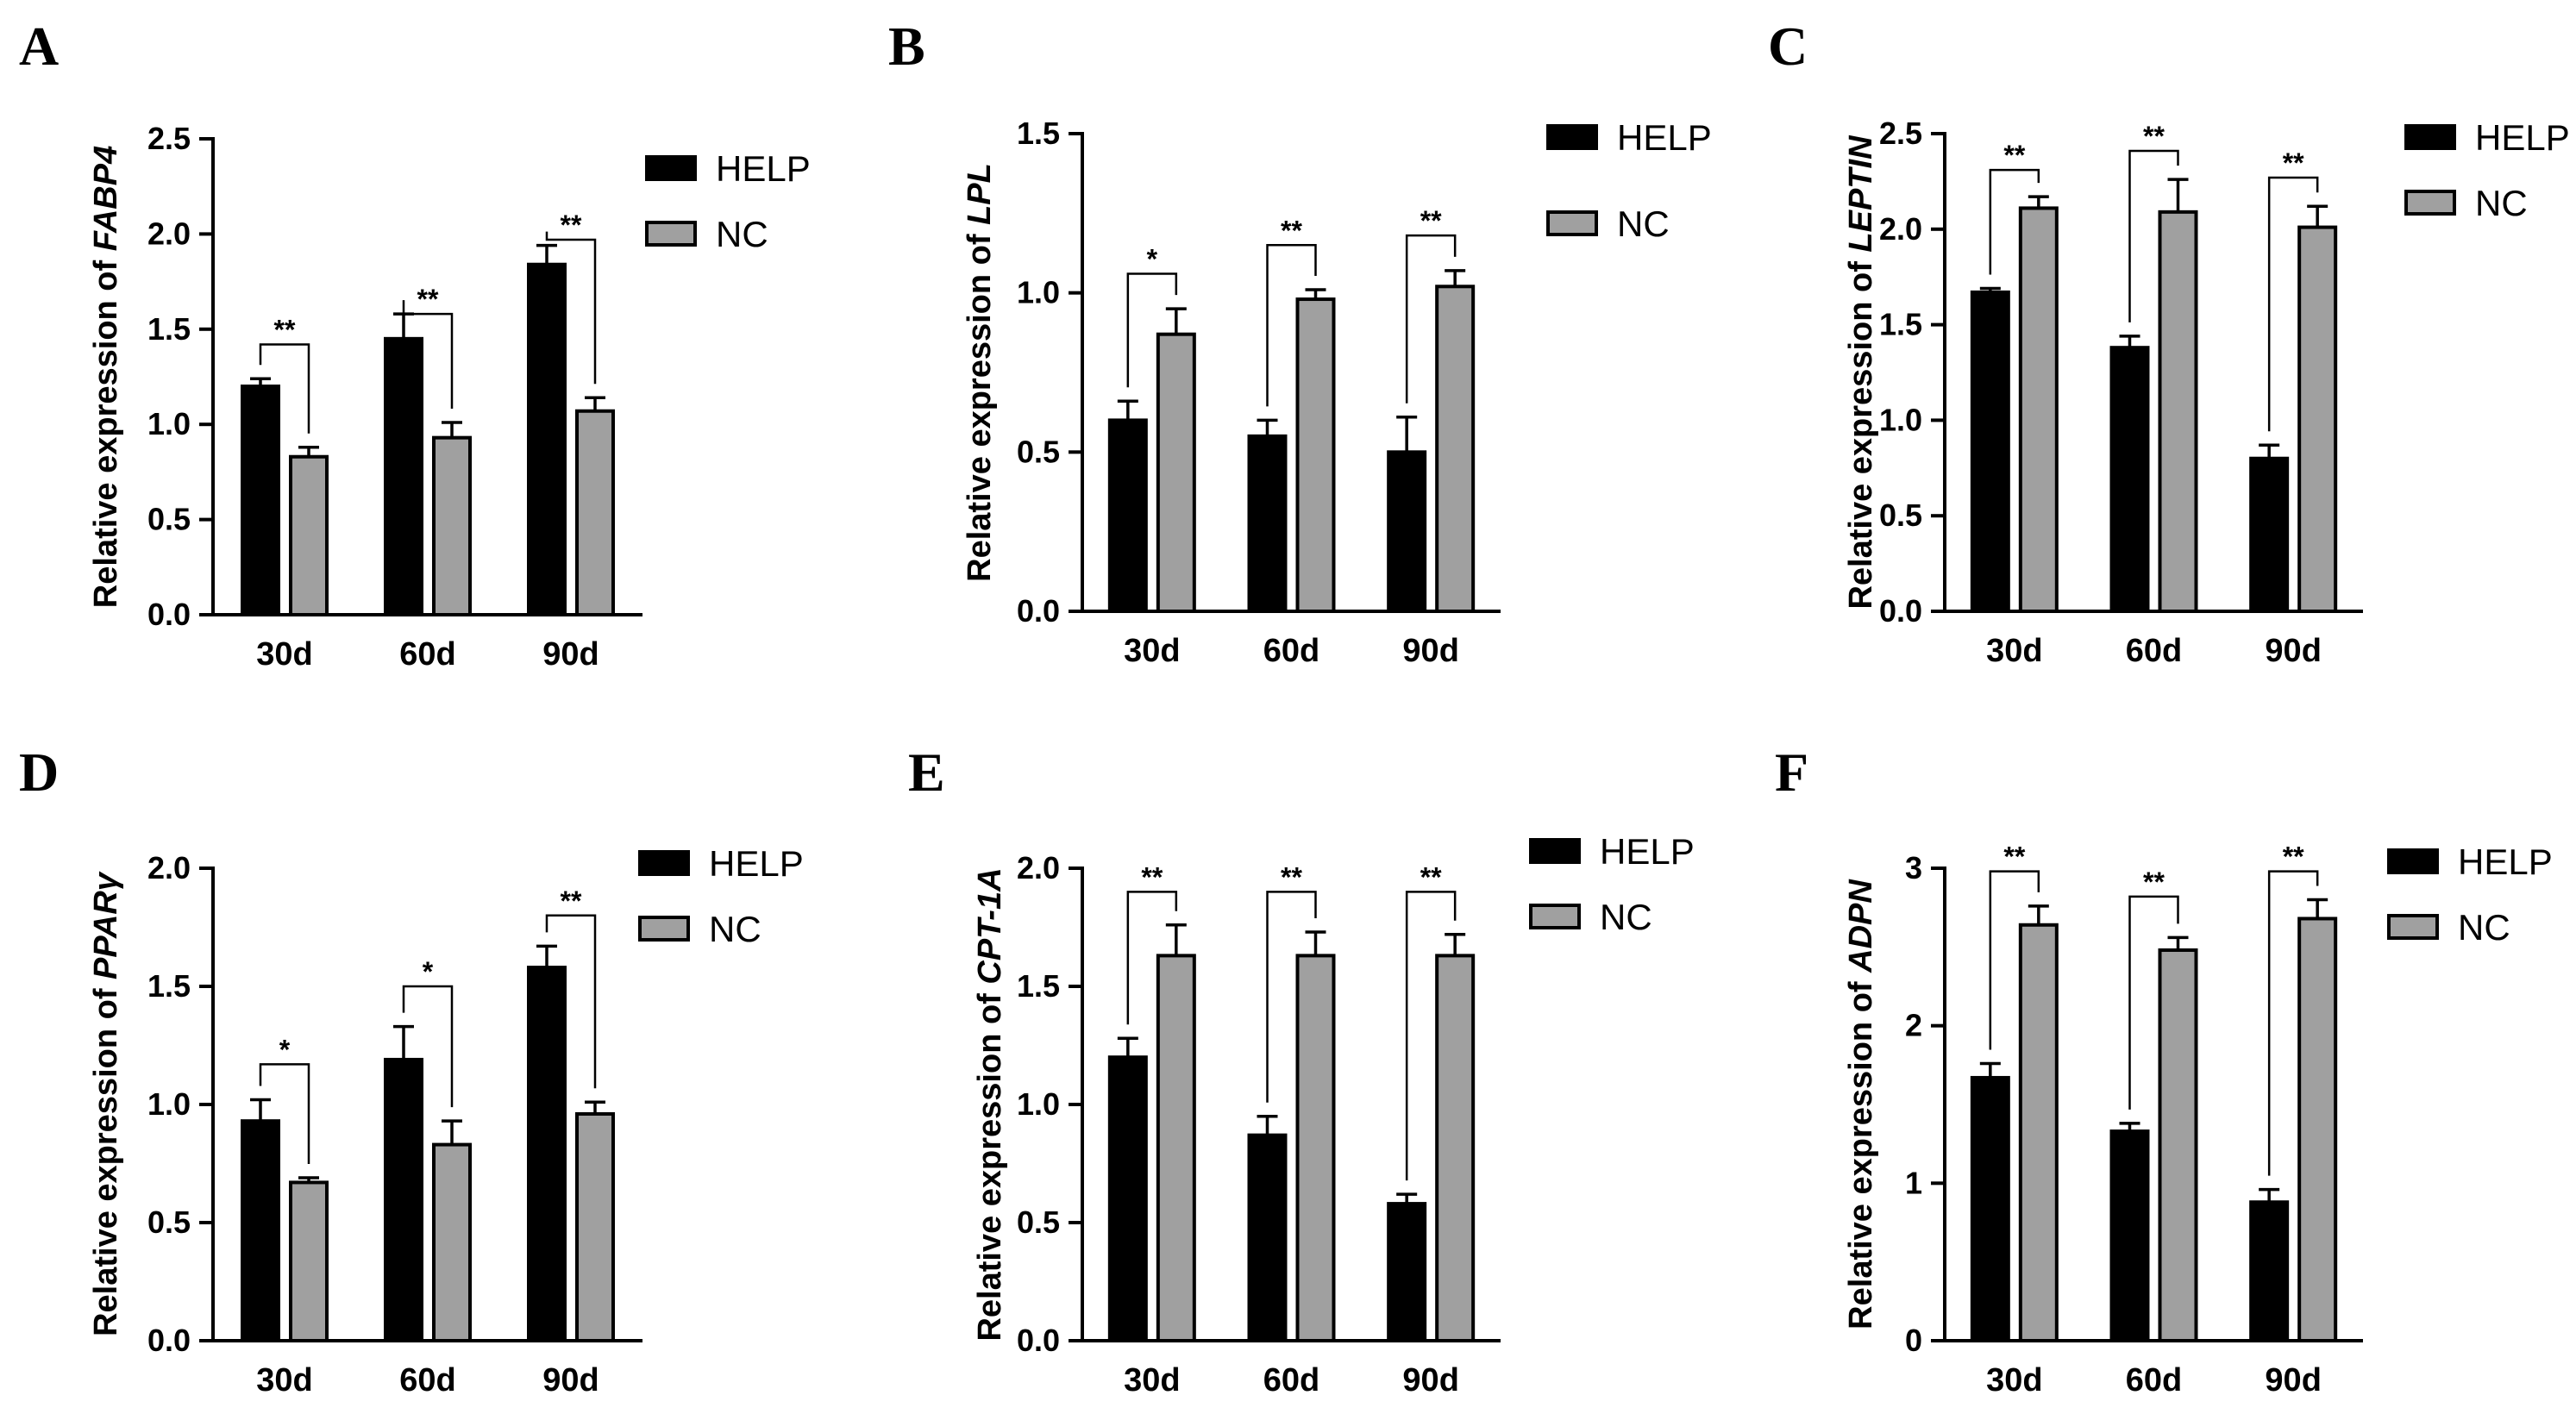 This screenshot has width=2576, height=1414. I want to click on y-axis-title: Relative expression of FABP4, so click(106, 377).